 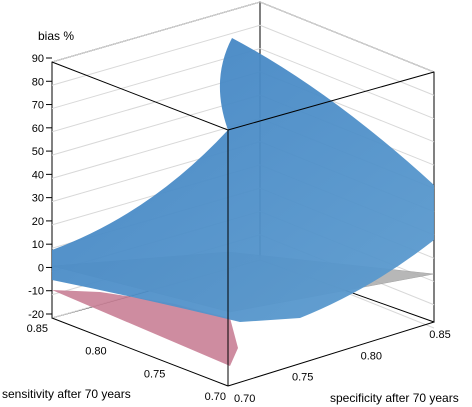 I want to click on sensitivity-tick-label: 0.85, so click(x=37, y=329).